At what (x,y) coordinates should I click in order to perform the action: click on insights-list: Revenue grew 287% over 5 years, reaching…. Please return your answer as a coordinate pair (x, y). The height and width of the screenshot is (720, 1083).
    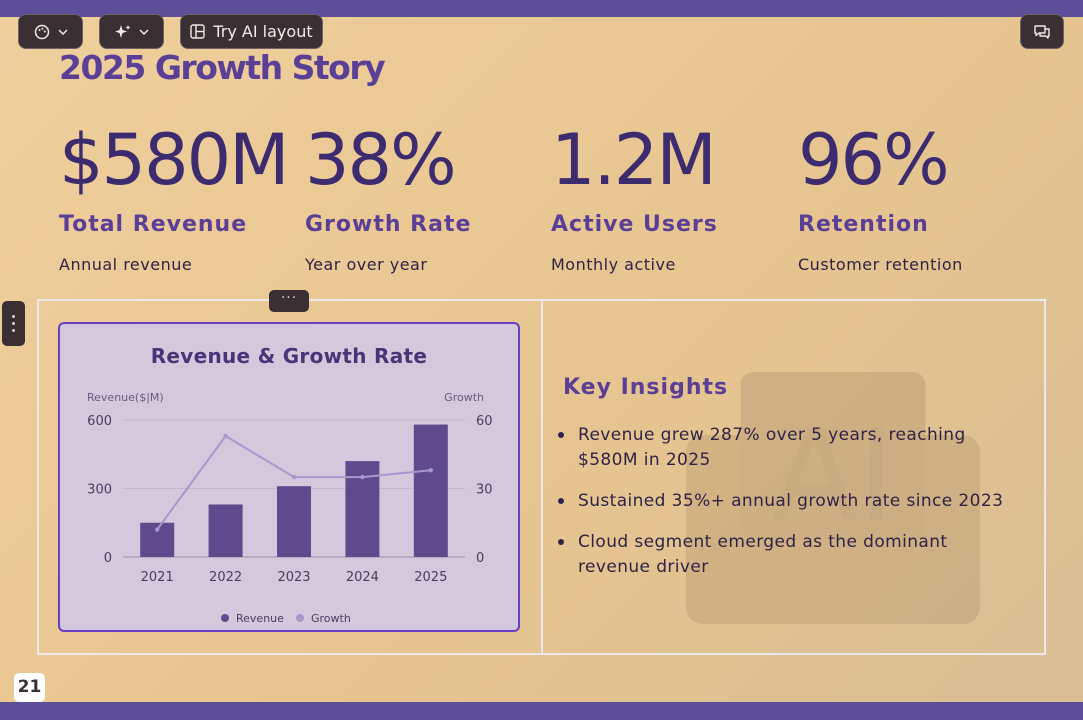
    Looking at the image, I should click on (790, 509).